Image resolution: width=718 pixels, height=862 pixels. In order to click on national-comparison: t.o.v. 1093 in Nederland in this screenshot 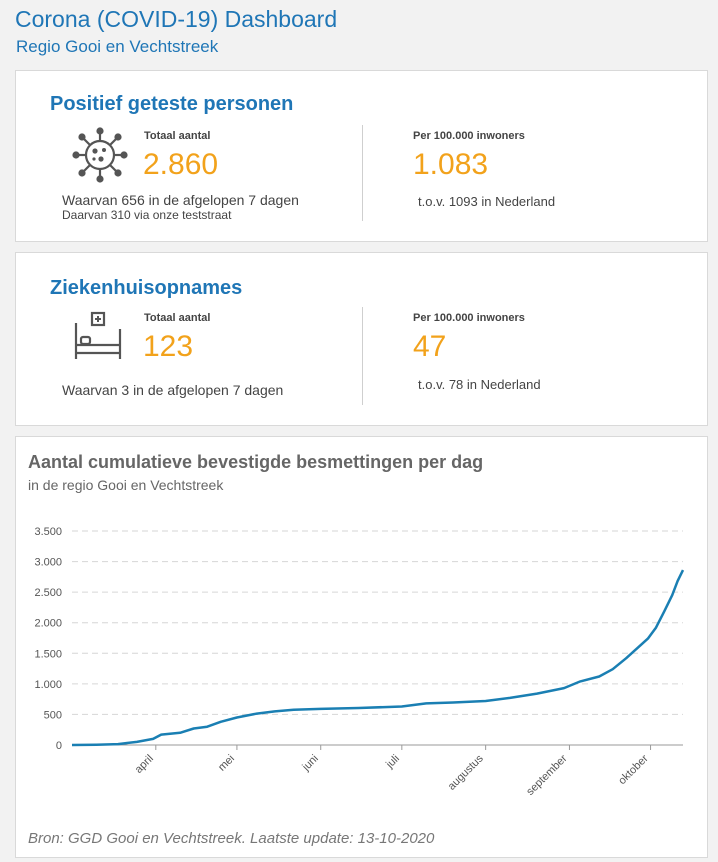, I will do `click(487, 201)`.